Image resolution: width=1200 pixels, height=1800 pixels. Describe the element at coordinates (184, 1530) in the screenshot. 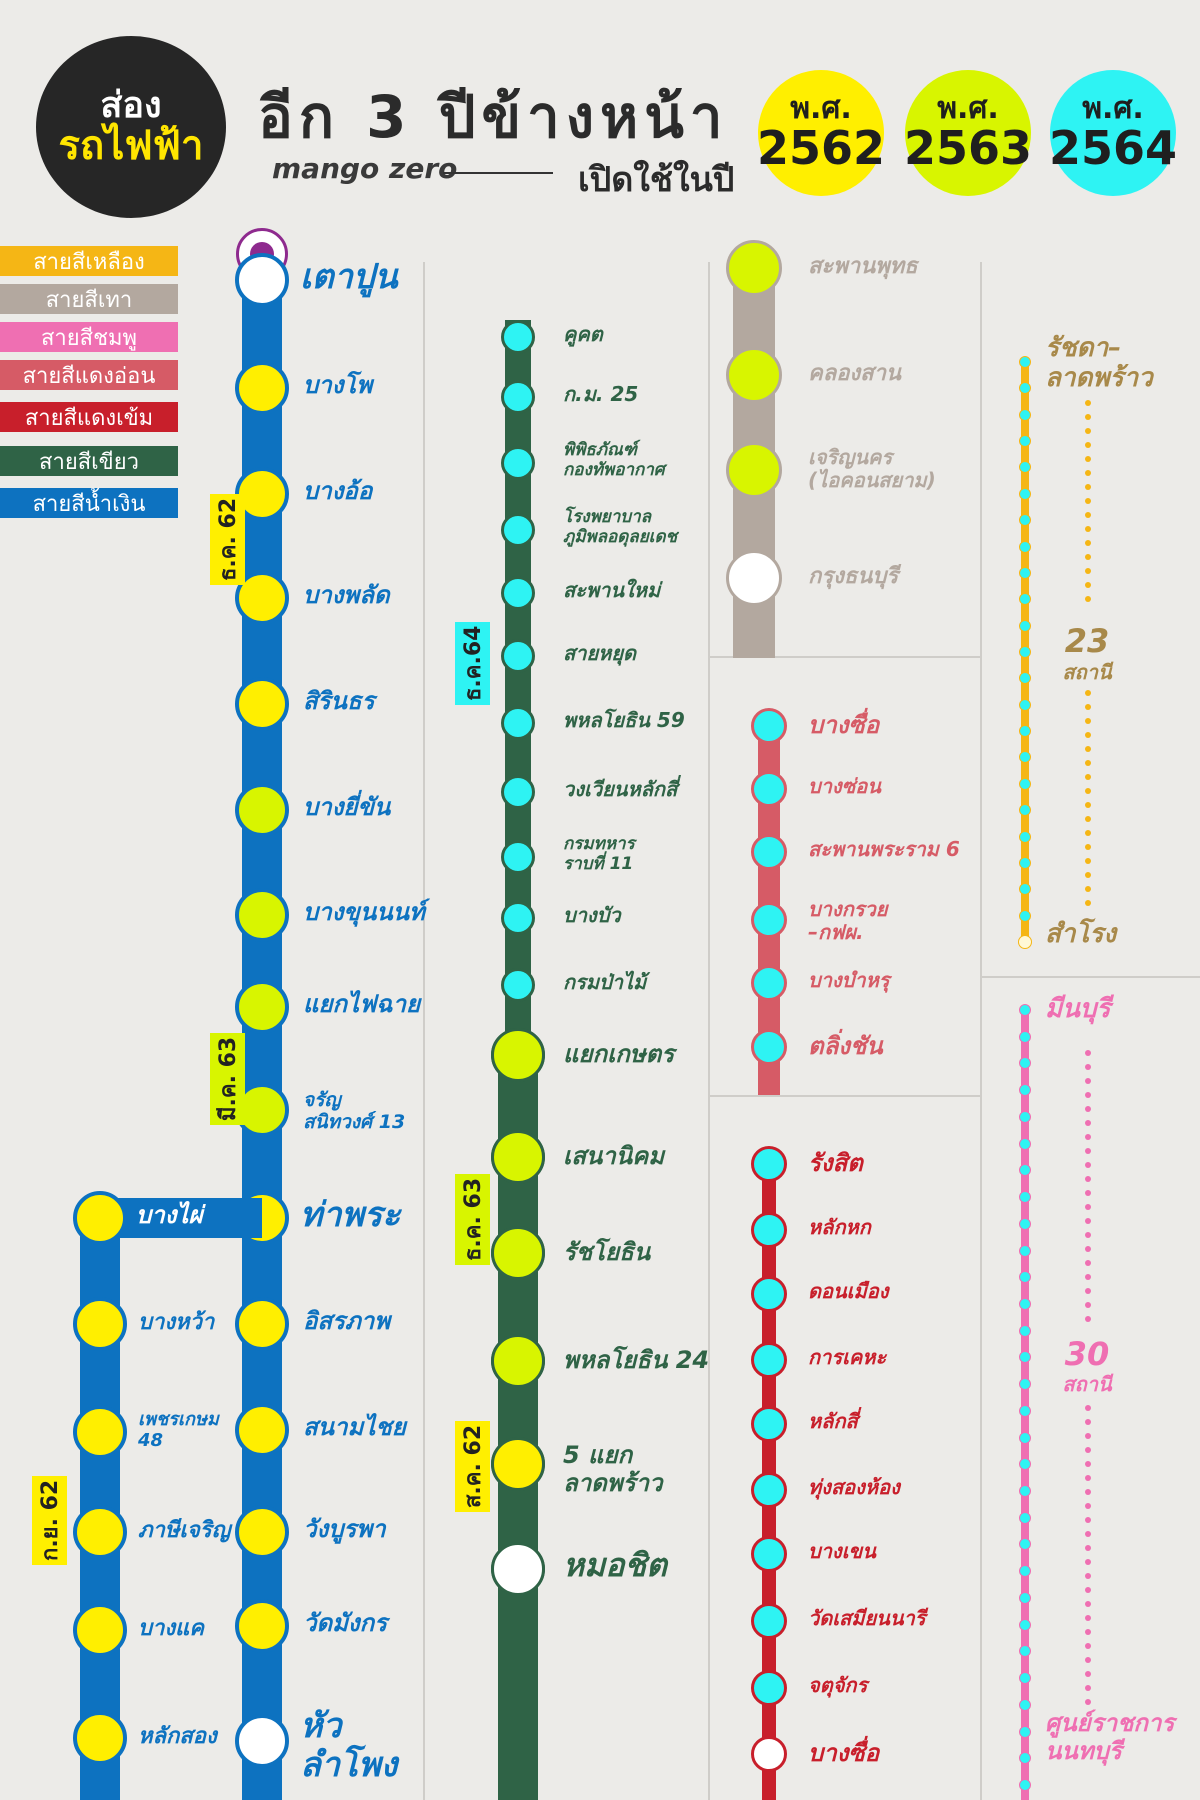

I see `station-label: ภาษีเจริญ` at that location.